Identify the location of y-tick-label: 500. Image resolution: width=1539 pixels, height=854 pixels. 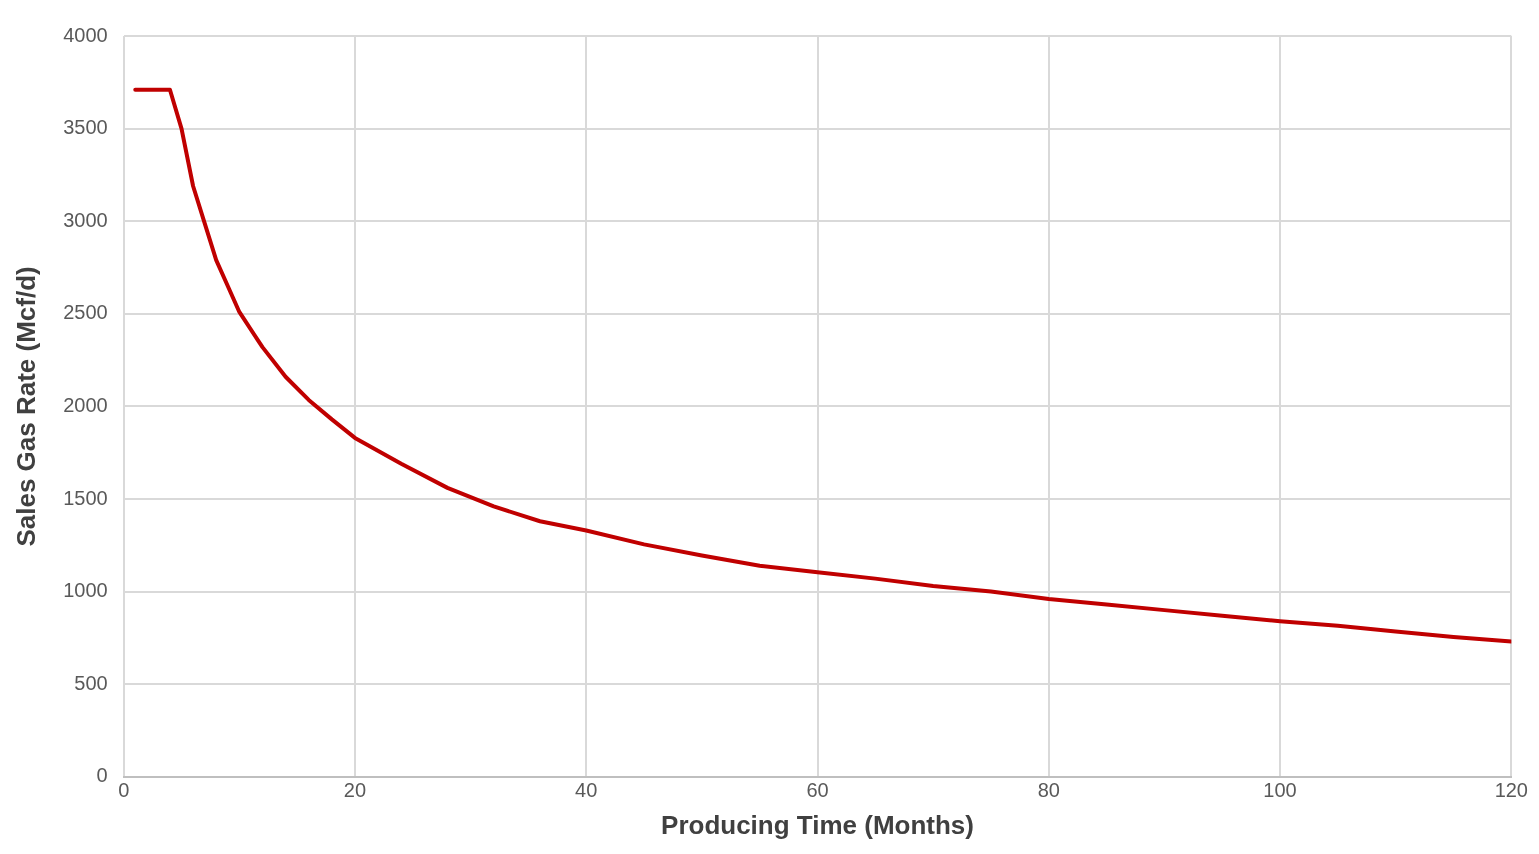
(91, 682).